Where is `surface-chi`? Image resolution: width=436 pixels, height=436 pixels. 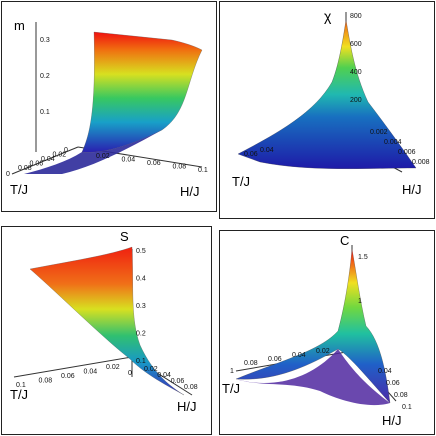
surface-chi is located at coordinates (327, 94).